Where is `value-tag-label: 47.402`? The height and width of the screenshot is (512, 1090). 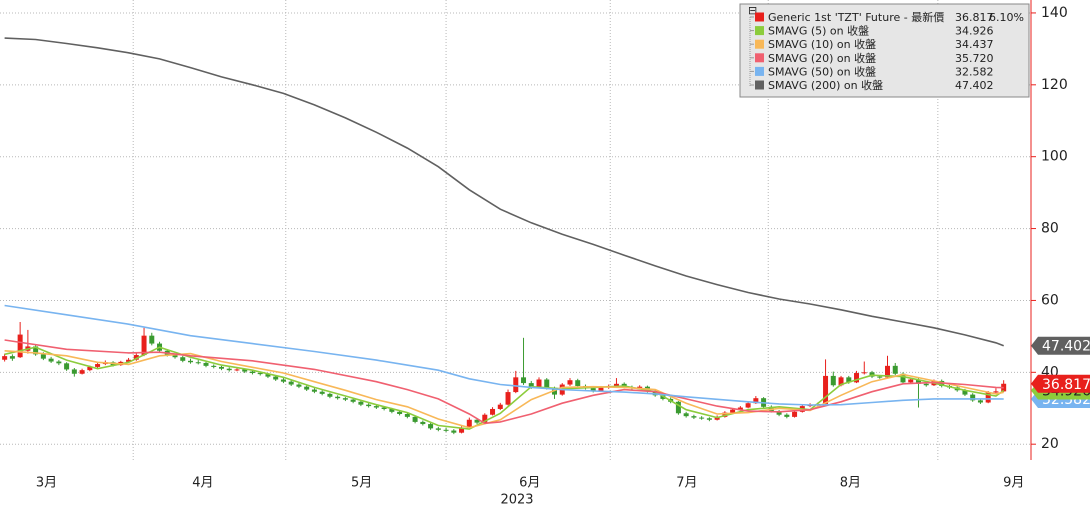 value-tag-label: 47.402 is located at coordinates (1066, 347).